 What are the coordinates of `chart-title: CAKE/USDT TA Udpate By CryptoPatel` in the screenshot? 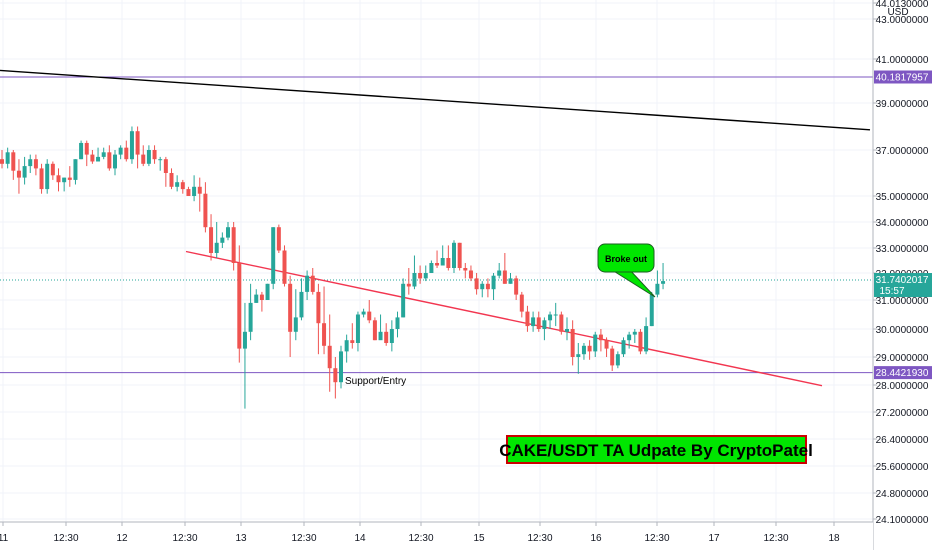 It's located at (656, 450).